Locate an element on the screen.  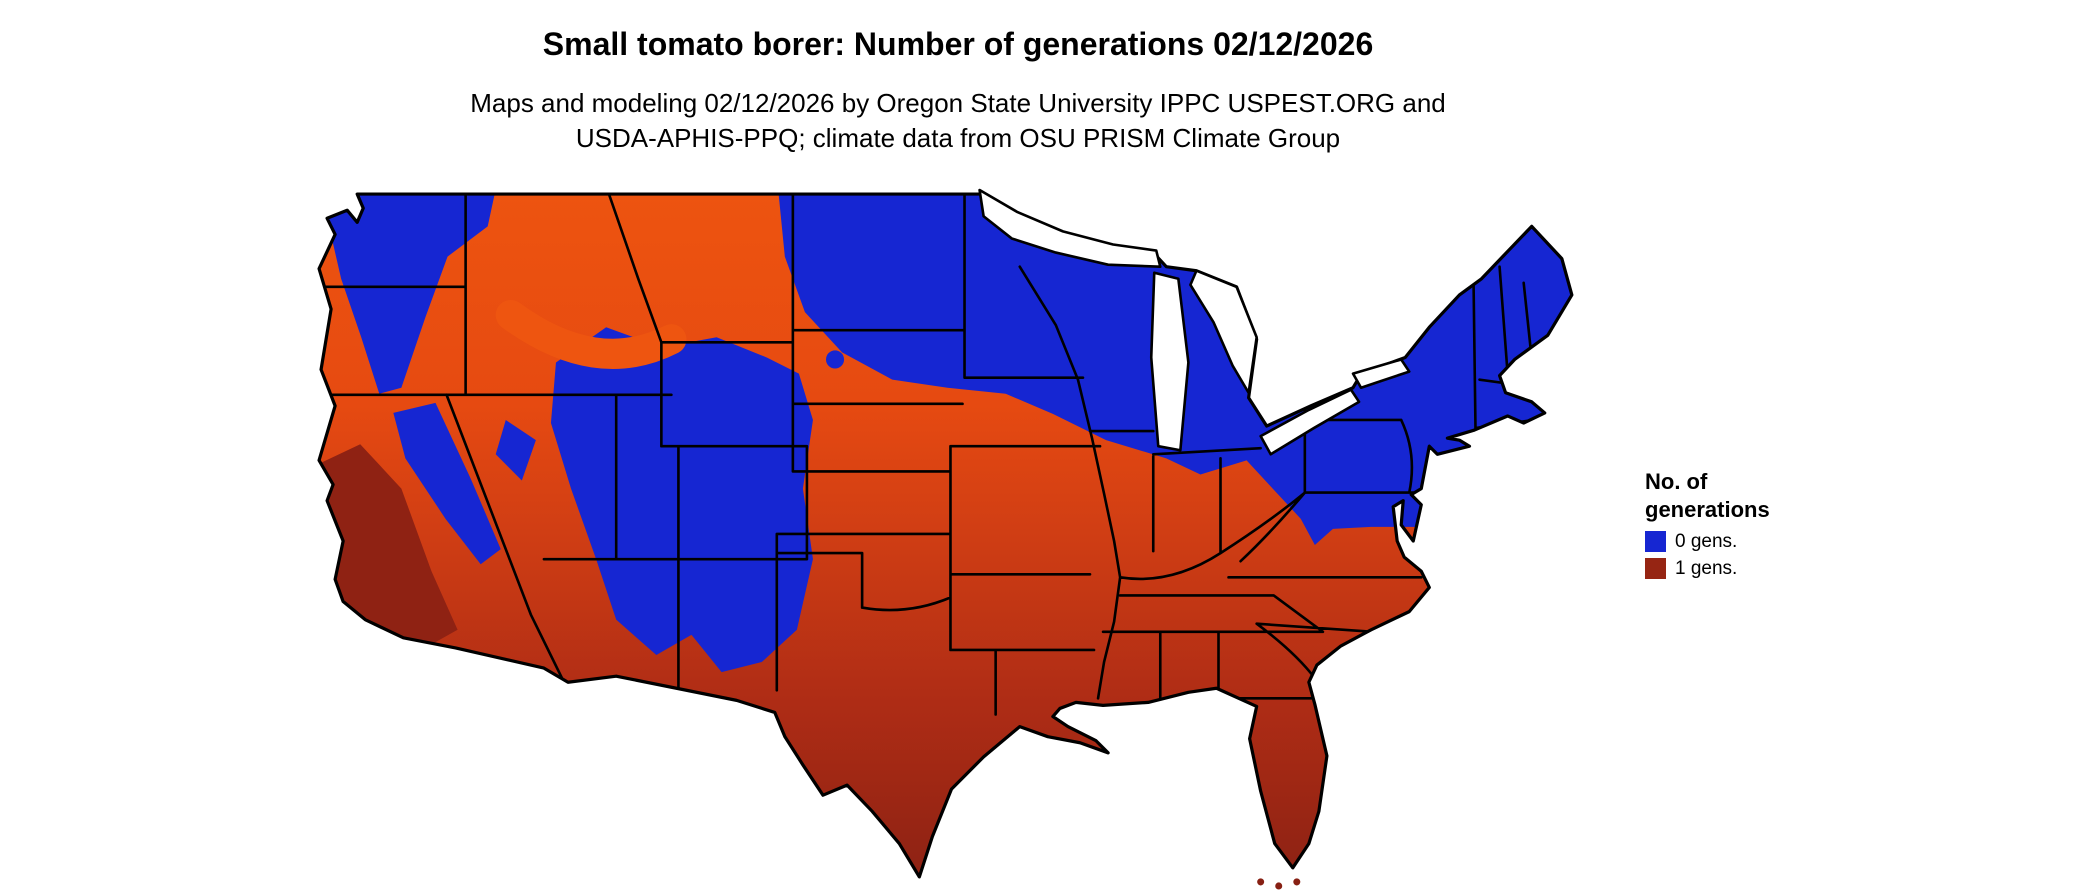
sierra-nevada-blue-region is located at coordinates (447, 483).